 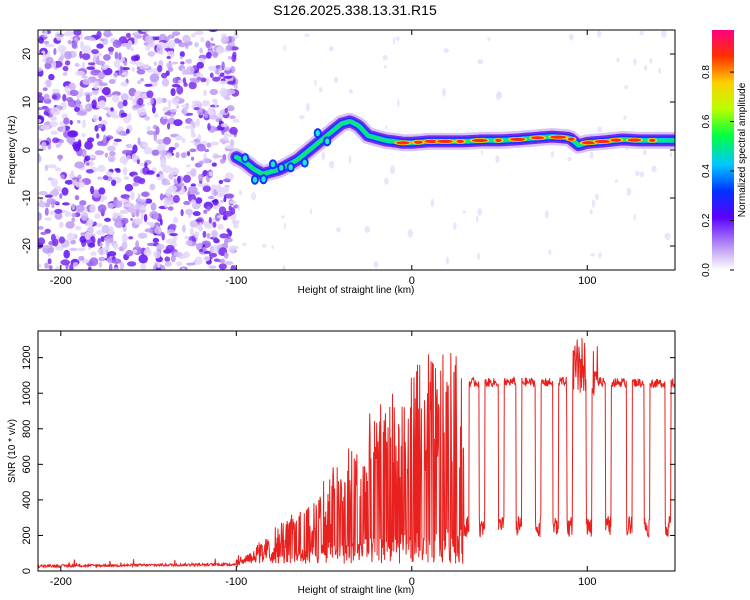 I want to click on ridge-blob, so click(x=281, y=167).